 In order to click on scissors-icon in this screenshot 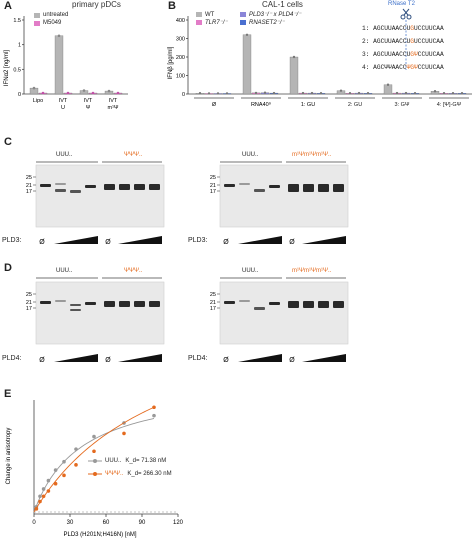, I will do `click(406, 14)`.